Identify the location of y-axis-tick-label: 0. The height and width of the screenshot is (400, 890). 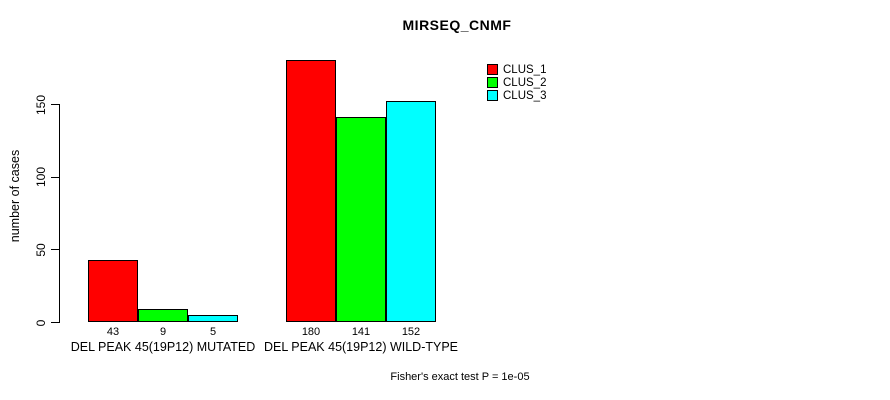
(41, 322).